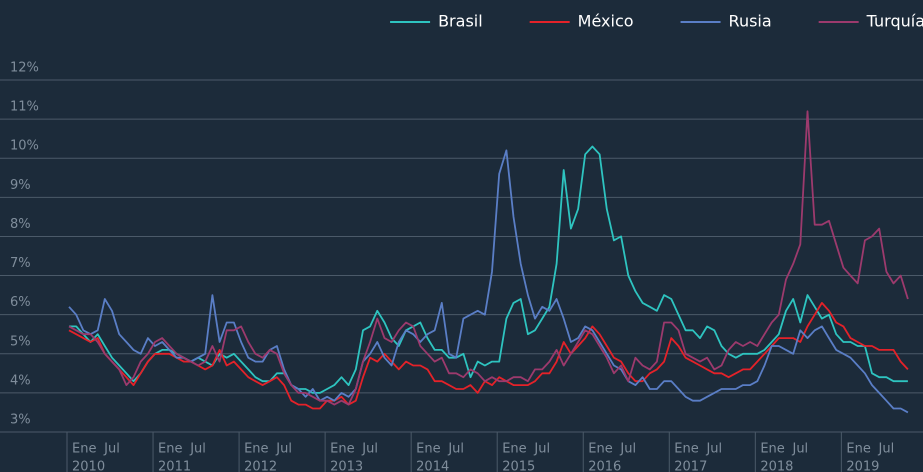  What do you see at coordinates (690, 466) in the screenshot?
I see `x-tick-sublabel: 2017` at bounding box center [690, 466].